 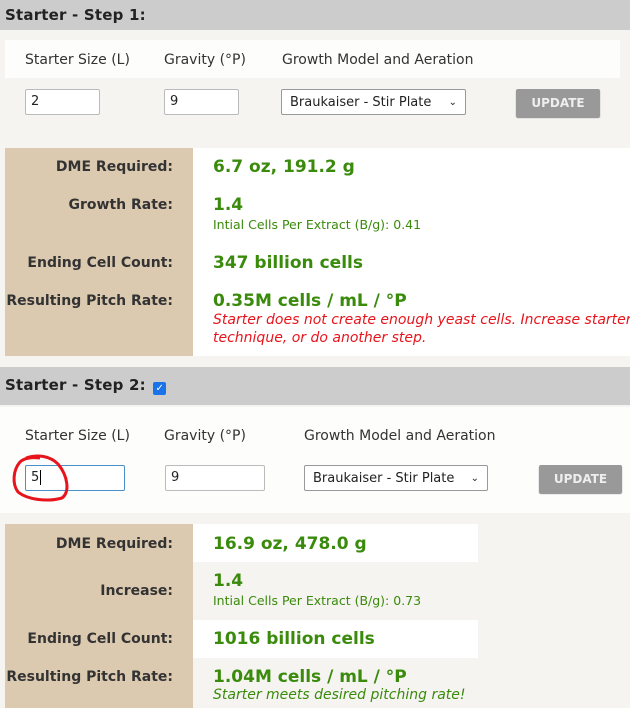 I want to click on step1-cells-value: 347 billion cells, so click(x=288, y=263).